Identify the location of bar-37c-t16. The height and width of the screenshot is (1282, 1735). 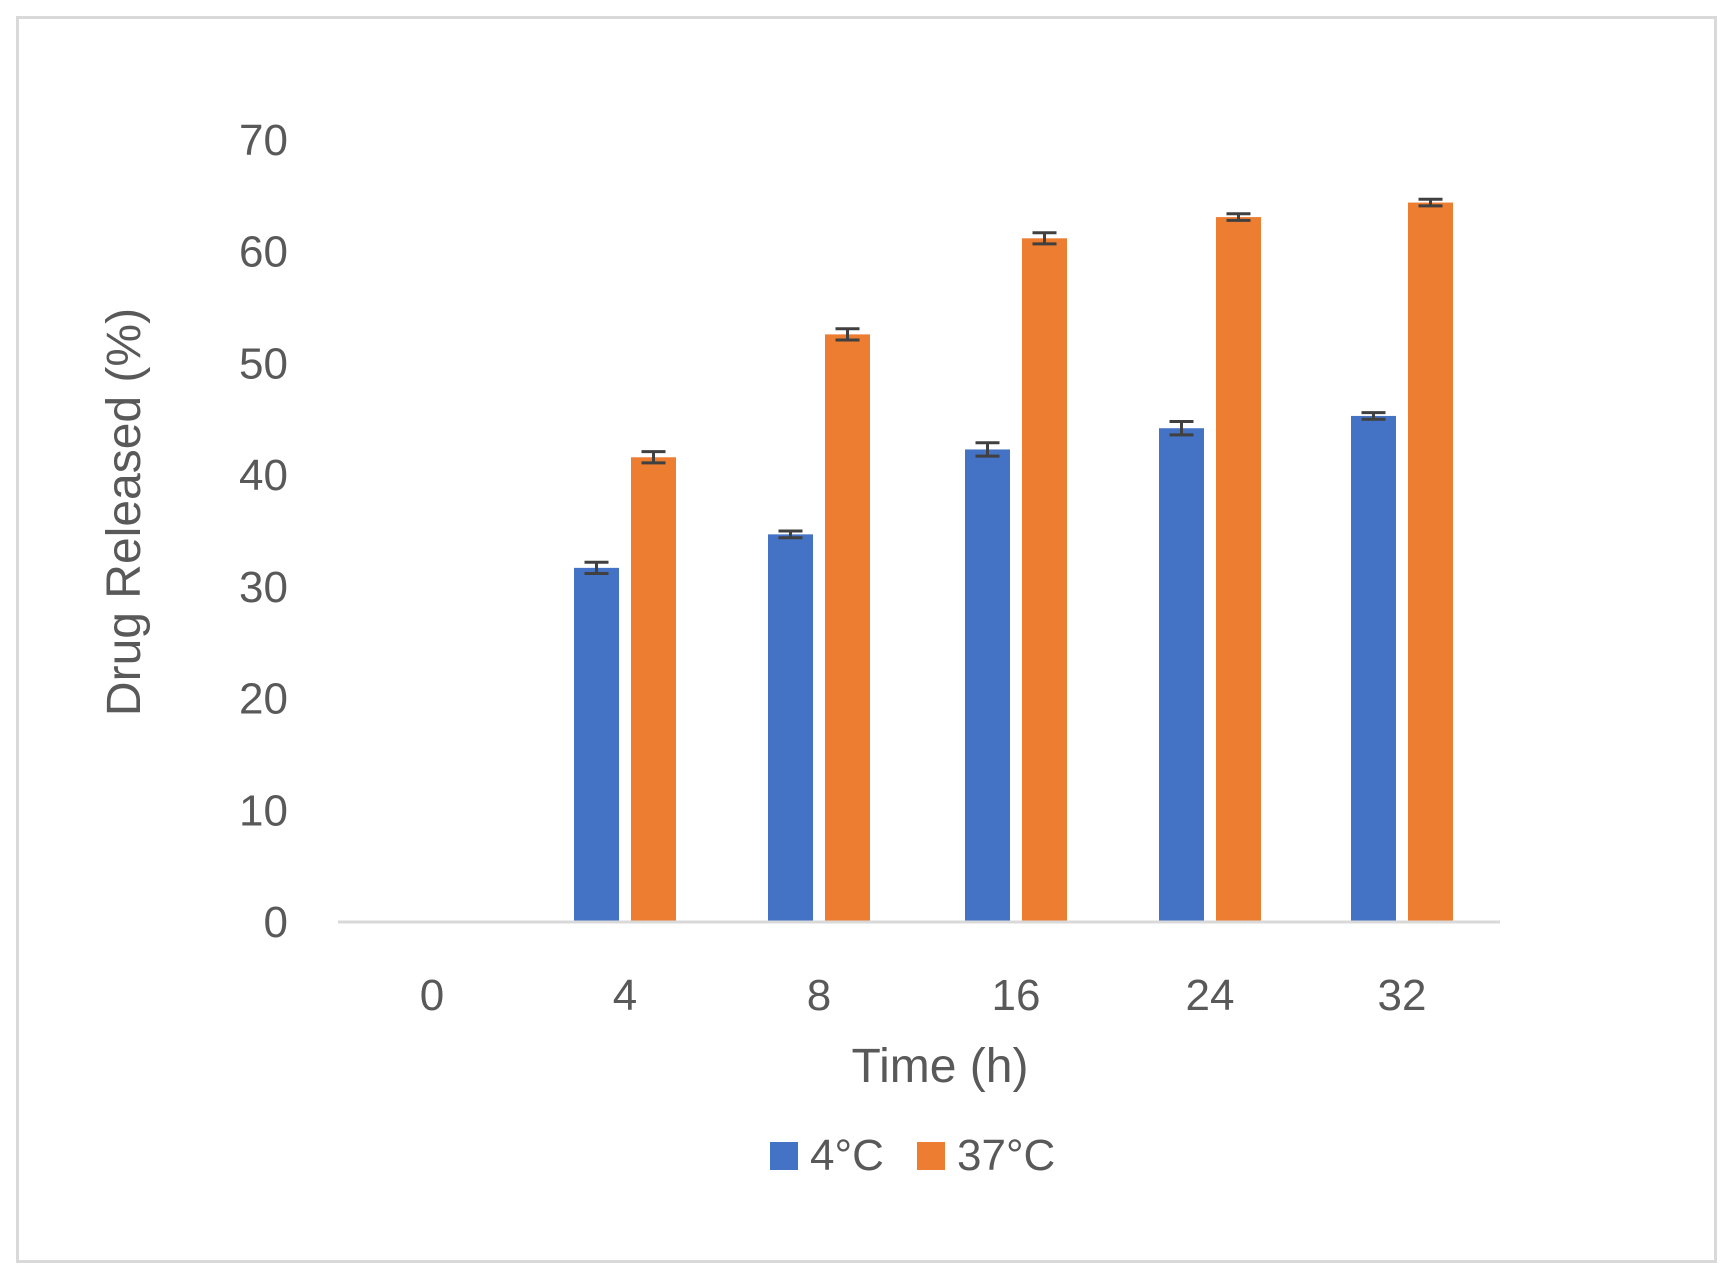
(1044, 580).